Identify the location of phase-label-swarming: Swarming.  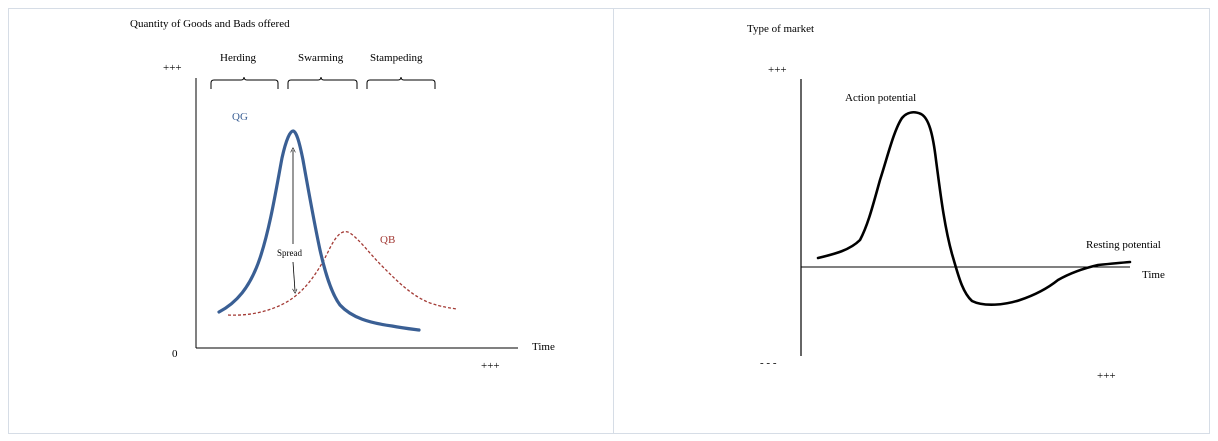
(321, 58).